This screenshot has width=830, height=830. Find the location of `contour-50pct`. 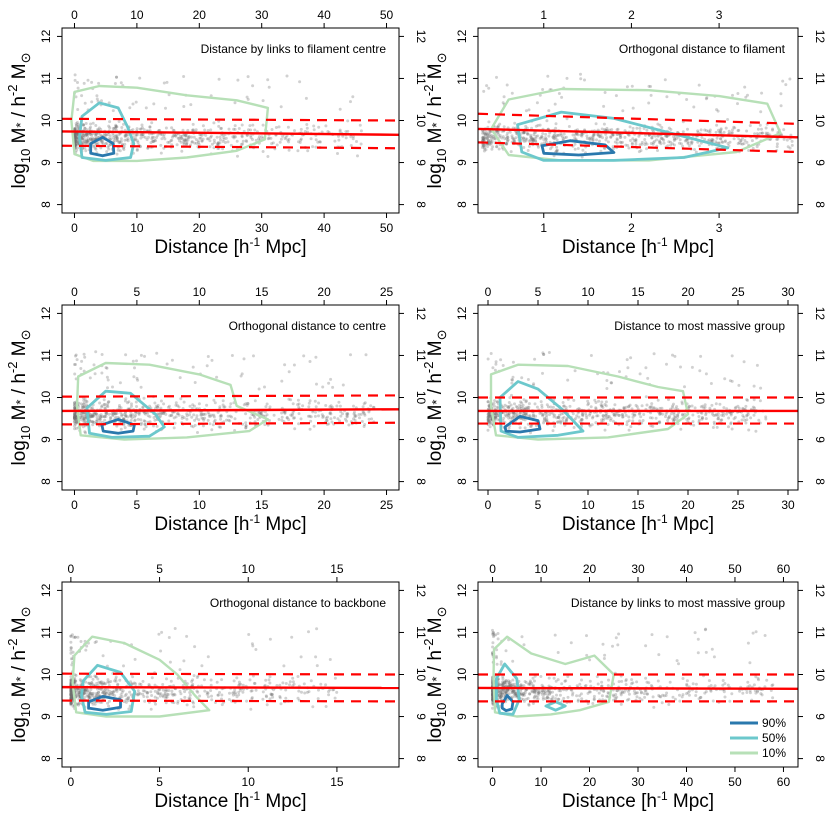

contour-50pct is located at coordinates (541, 409).